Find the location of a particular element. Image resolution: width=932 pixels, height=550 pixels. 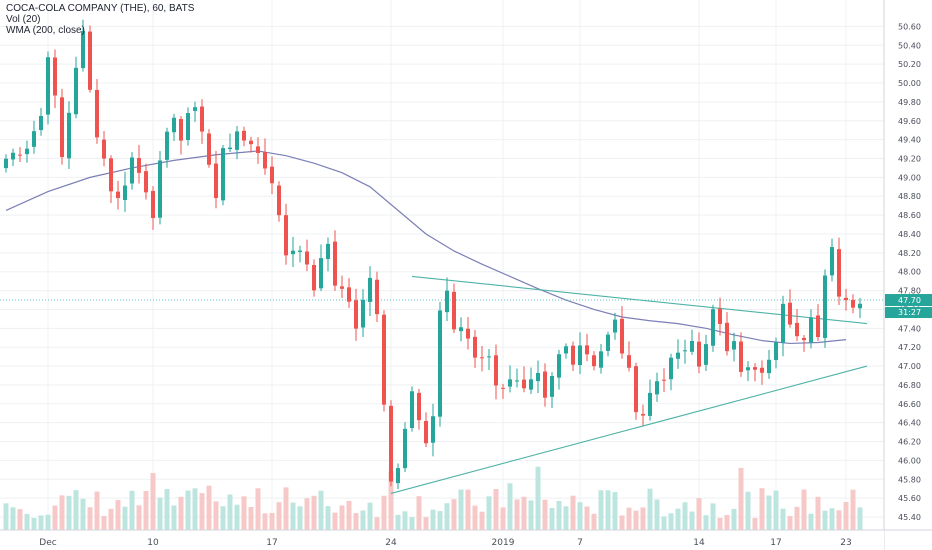

wma-indicator-label: WMA (200, close) is located at coordinates (45, 30).